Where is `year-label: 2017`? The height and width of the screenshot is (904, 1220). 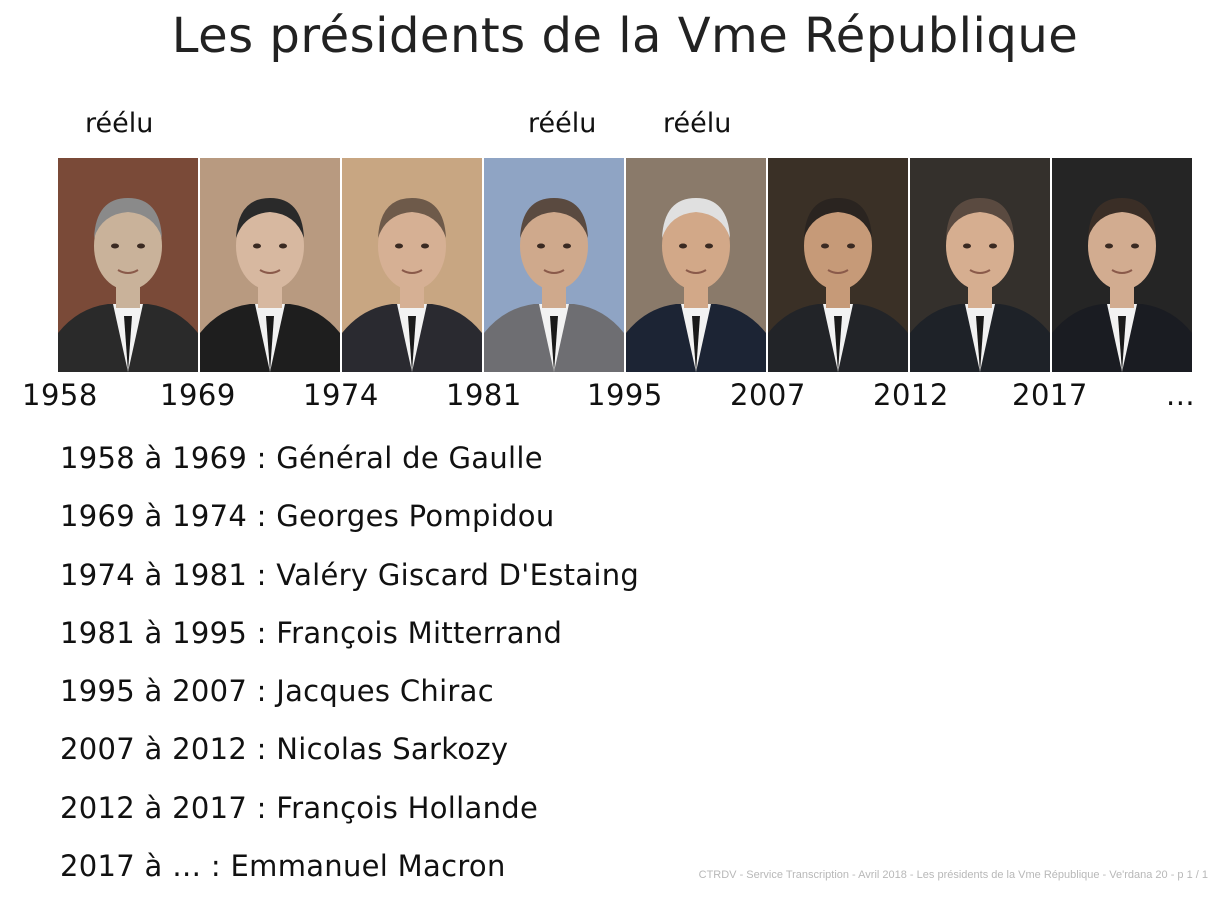
year-label: 2017 is located at coordinates (1050, 395).